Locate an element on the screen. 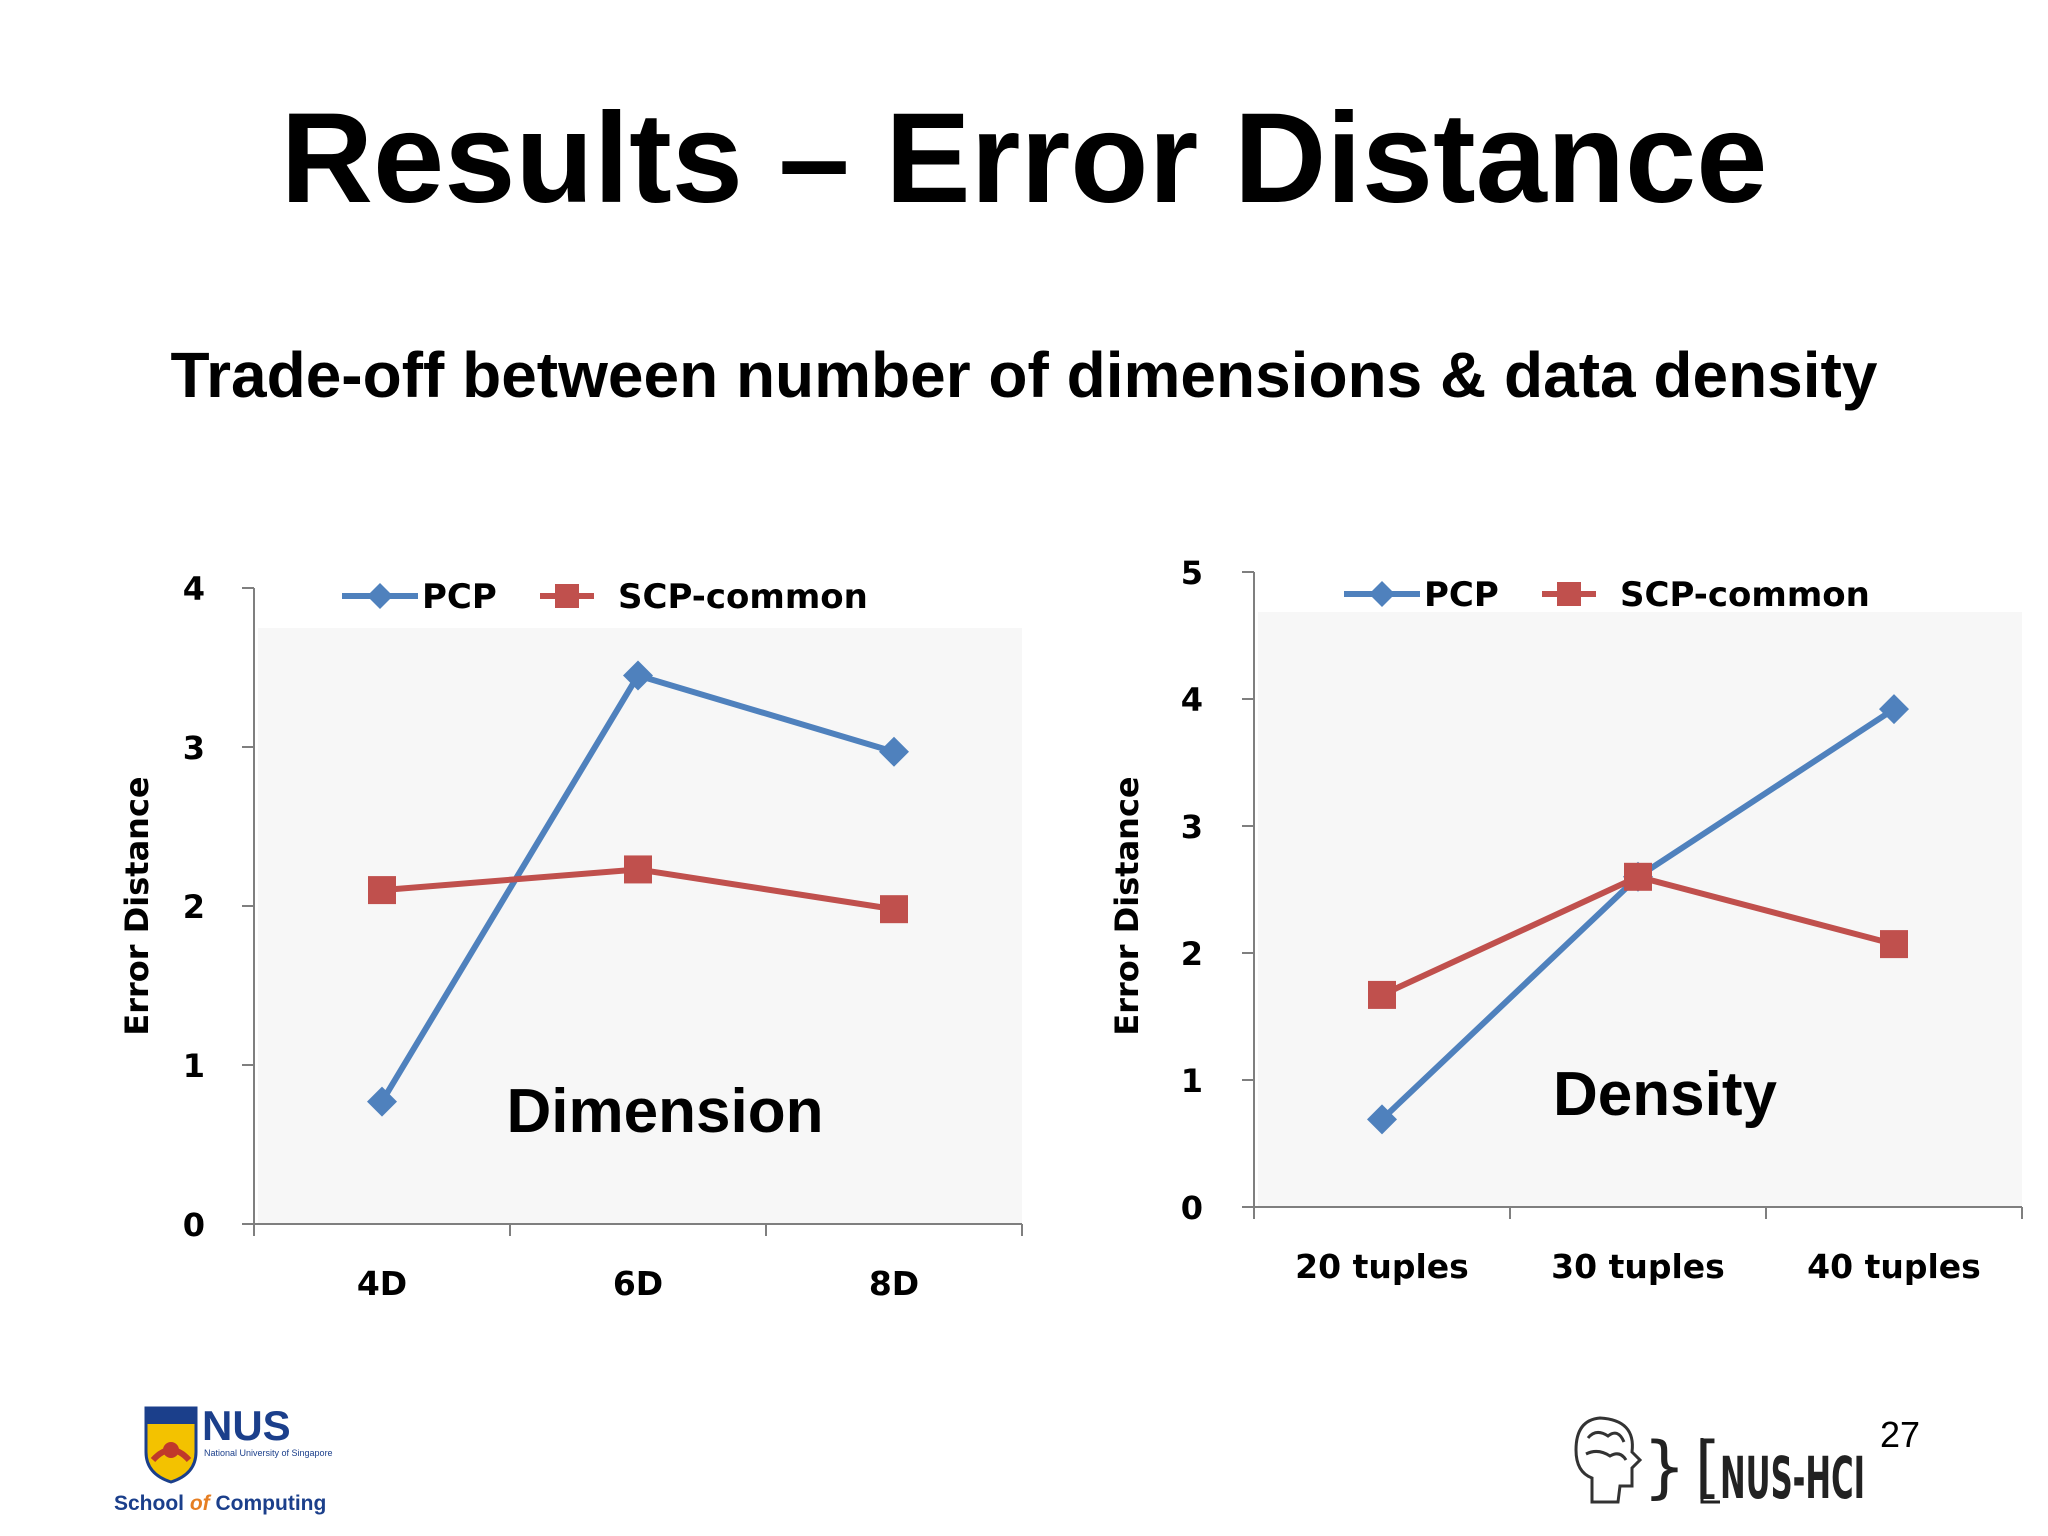 The width and height of the screenshot is (2048, 1536). slide-title: Results – Error Distance is located at coordinates (1024, 158).